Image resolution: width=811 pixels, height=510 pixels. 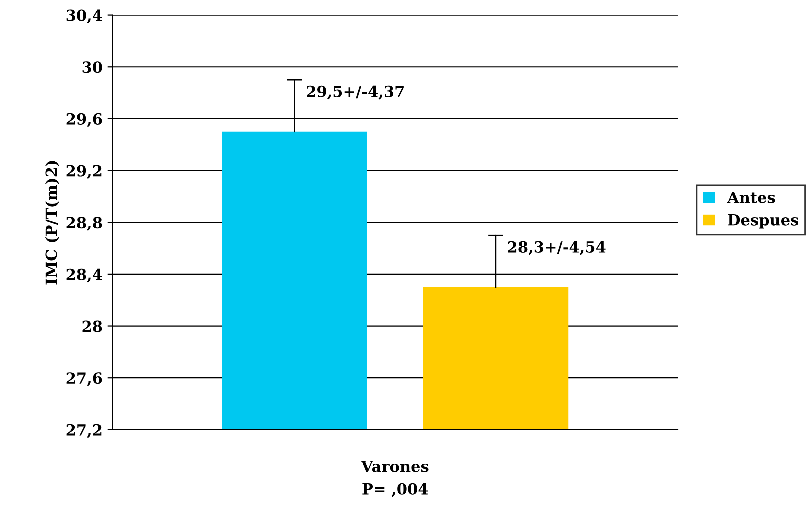 I want to click on y-tick-label: 27,2, so click(x=84, y=431).